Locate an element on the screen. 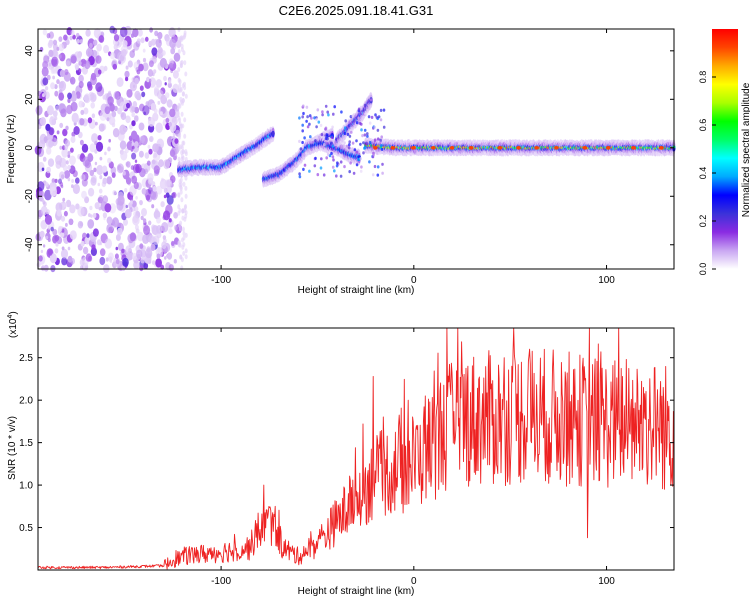  colorbar-gradient is located at coordinates (725, 149).